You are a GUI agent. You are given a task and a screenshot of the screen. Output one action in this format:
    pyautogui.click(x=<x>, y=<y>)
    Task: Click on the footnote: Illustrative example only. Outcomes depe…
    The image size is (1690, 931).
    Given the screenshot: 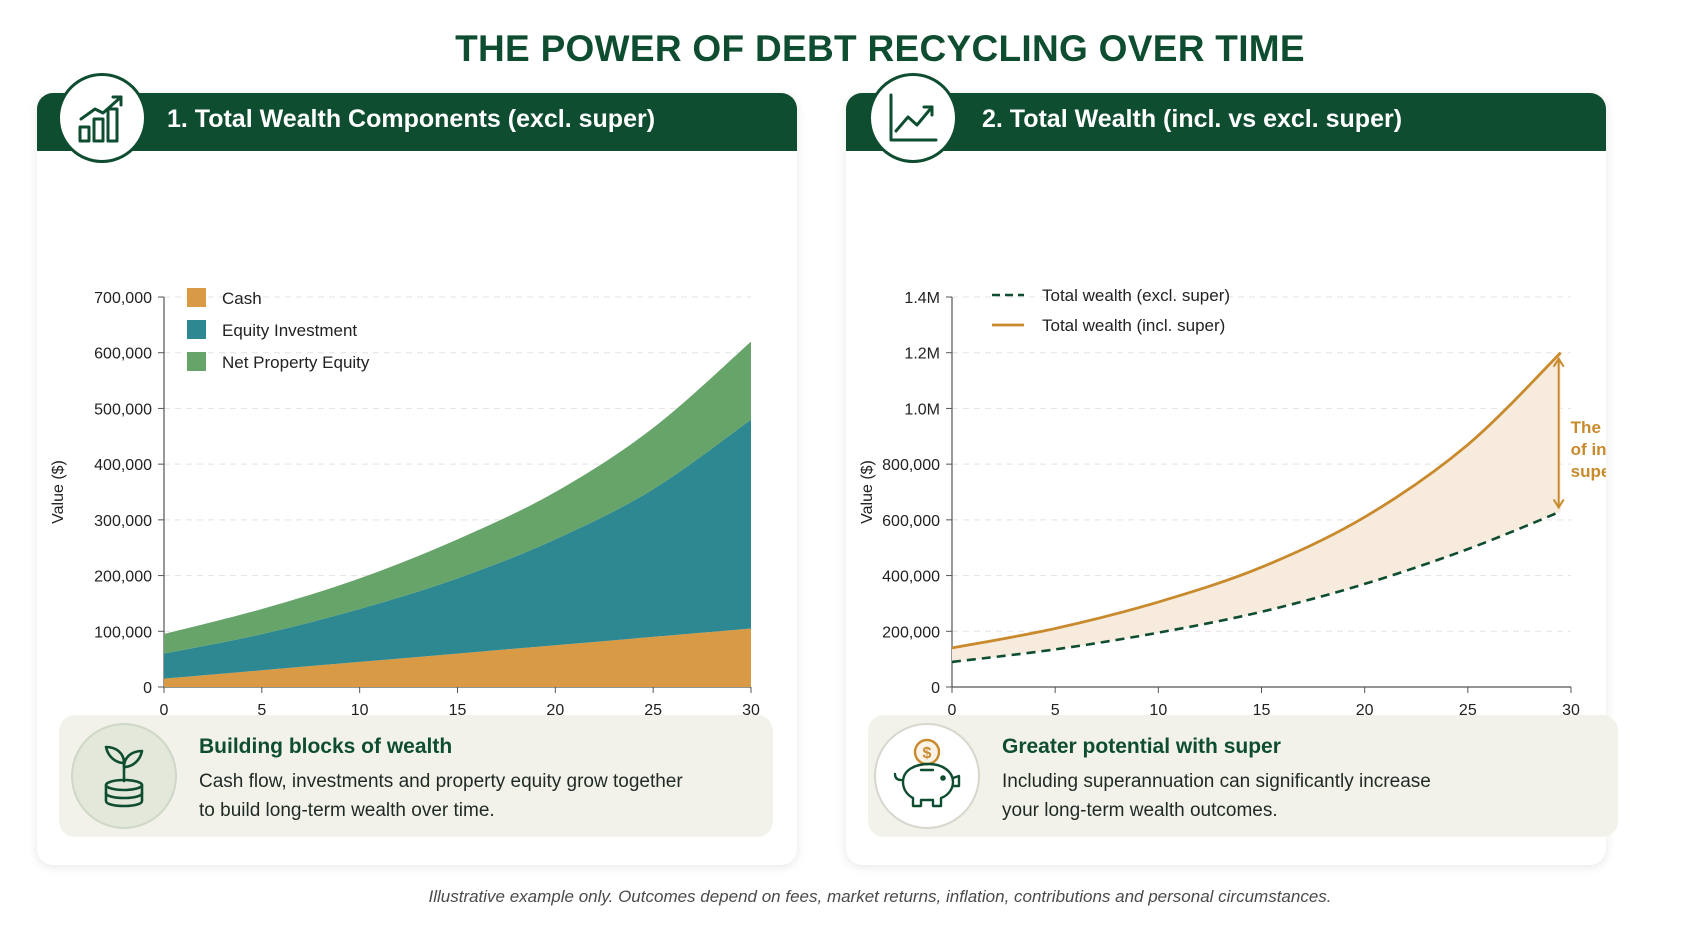 What is the action you would take?
    pyautogui.click(x=880, y=896)
    